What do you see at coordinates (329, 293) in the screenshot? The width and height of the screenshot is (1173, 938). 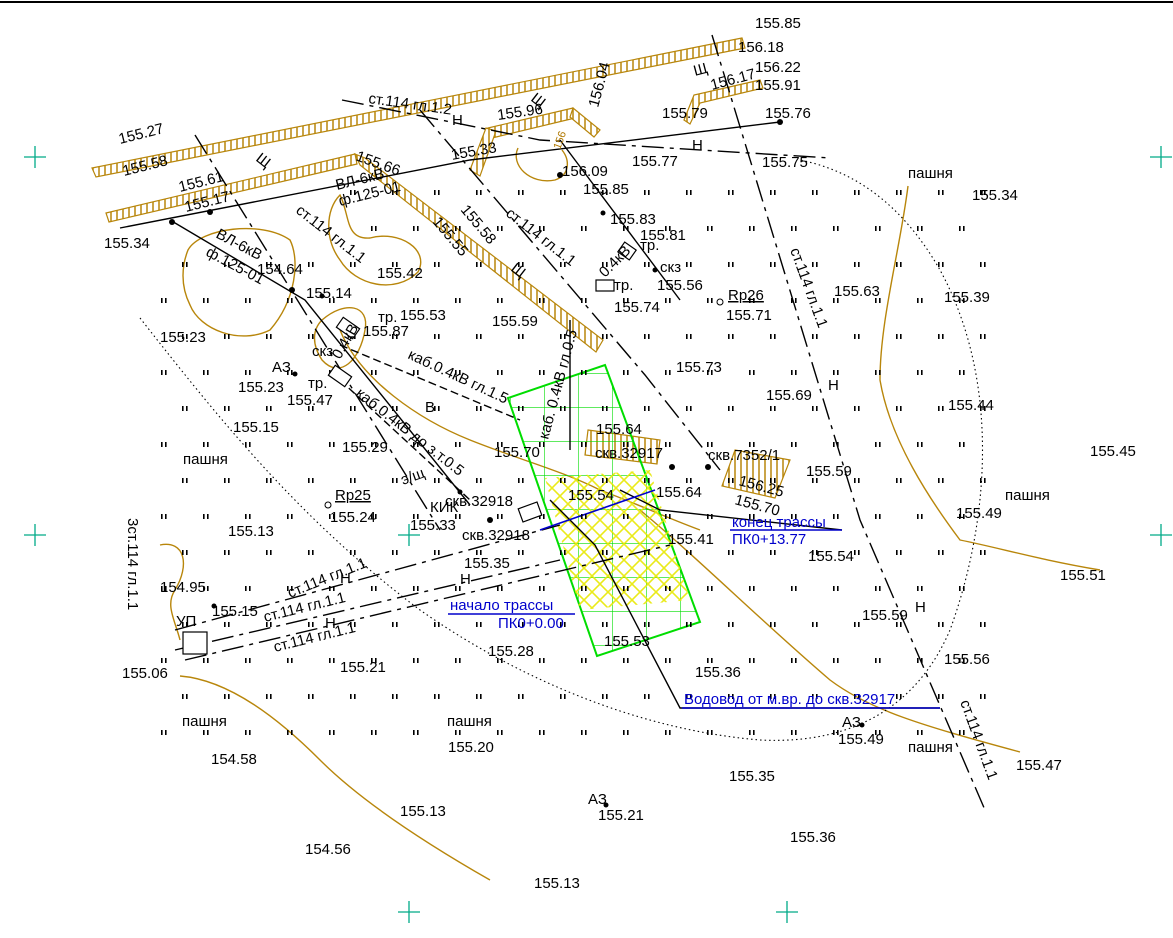 I see `elevation-label: 155.14` at bounding box center [329, 293].